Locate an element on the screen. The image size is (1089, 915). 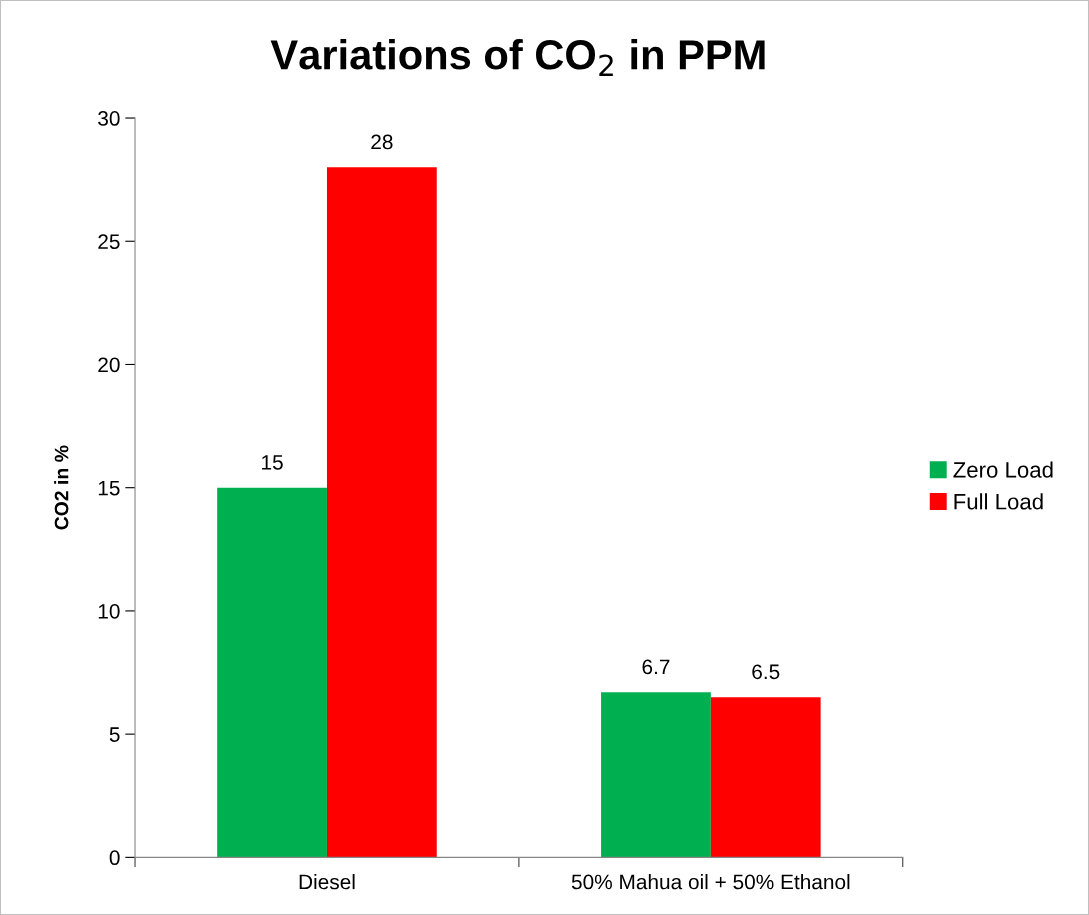
data-label: 28 is located at coordinates (382, 142).